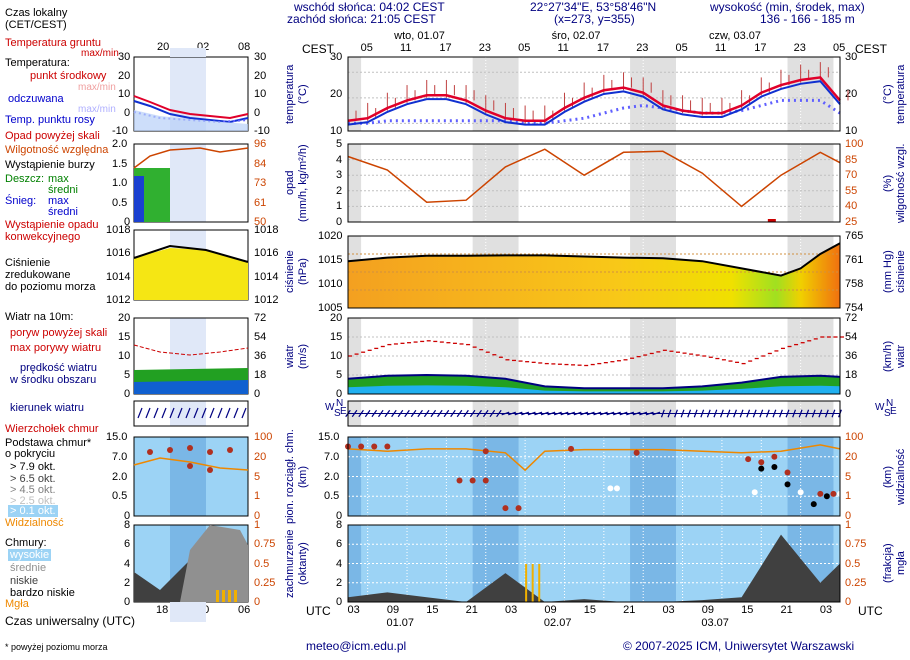 The image size is (910, 660). Describe the element at coordinates (339, 159) in the screenshot. I see `left-axis-tick: 4` at that location.